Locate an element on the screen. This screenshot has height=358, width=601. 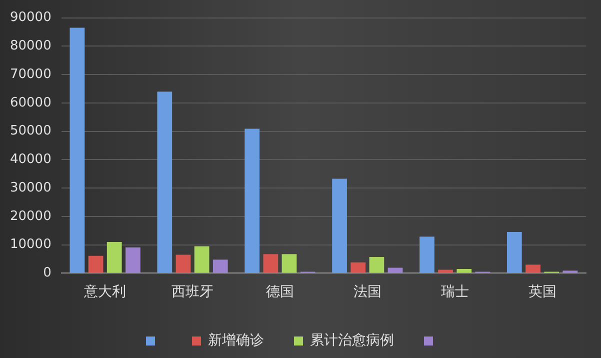
y-tick-label: 20000 is located at coordinates (31, 216).